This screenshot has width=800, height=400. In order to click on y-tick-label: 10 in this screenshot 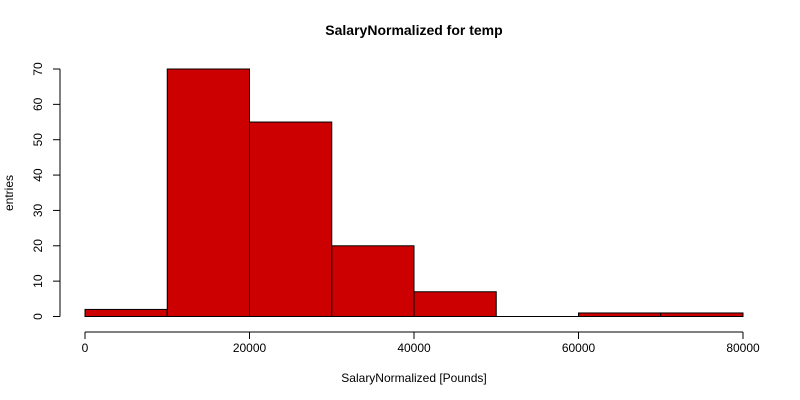, I will do `click(38, 281)`.